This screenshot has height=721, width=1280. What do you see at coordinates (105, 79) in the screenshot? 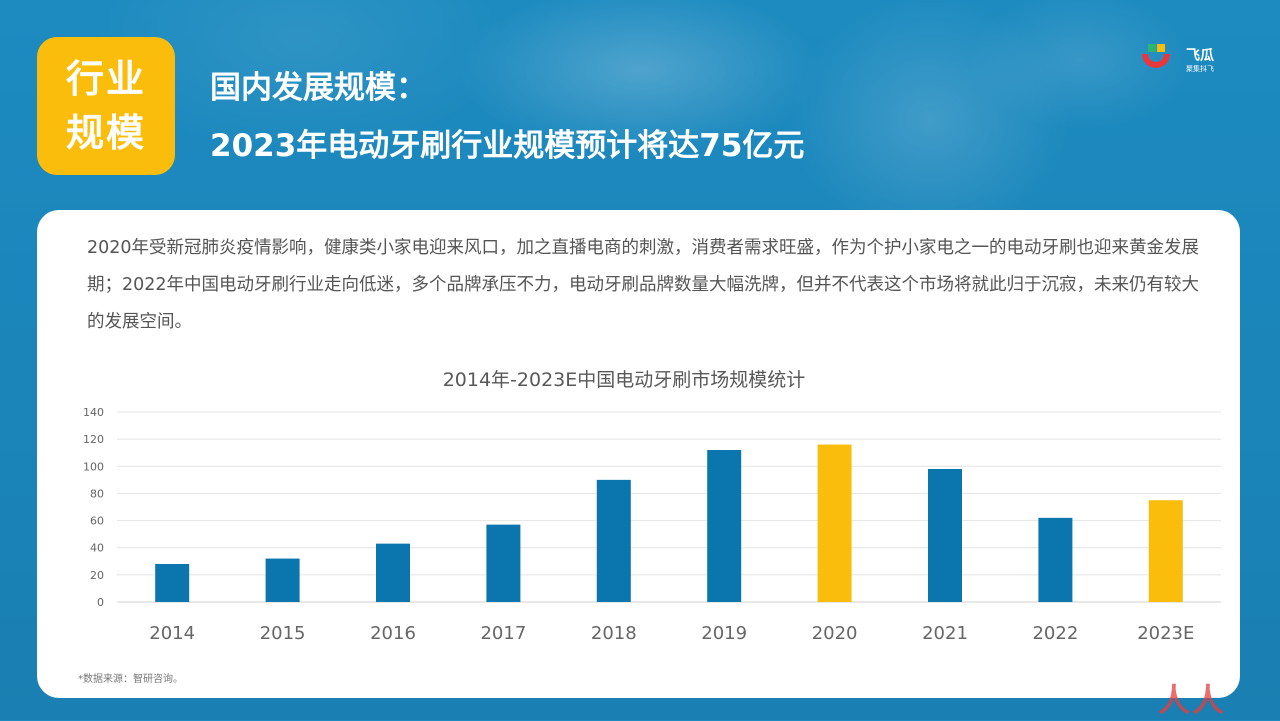
I see `badge-line-1: 行业` at bounding box center [105, 79].